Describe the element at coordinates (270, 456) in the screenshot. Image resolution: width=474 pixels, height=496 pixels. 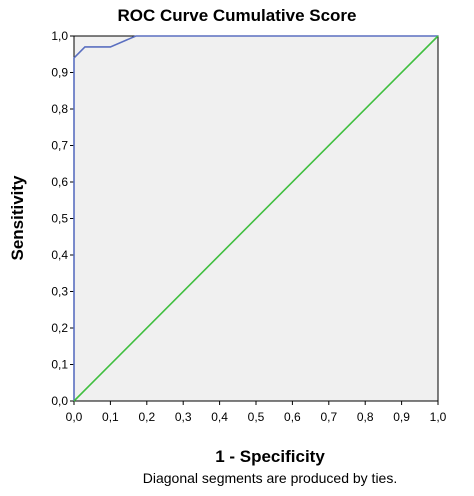
I see `x-axis-label: 1 - Specificity` at that location.